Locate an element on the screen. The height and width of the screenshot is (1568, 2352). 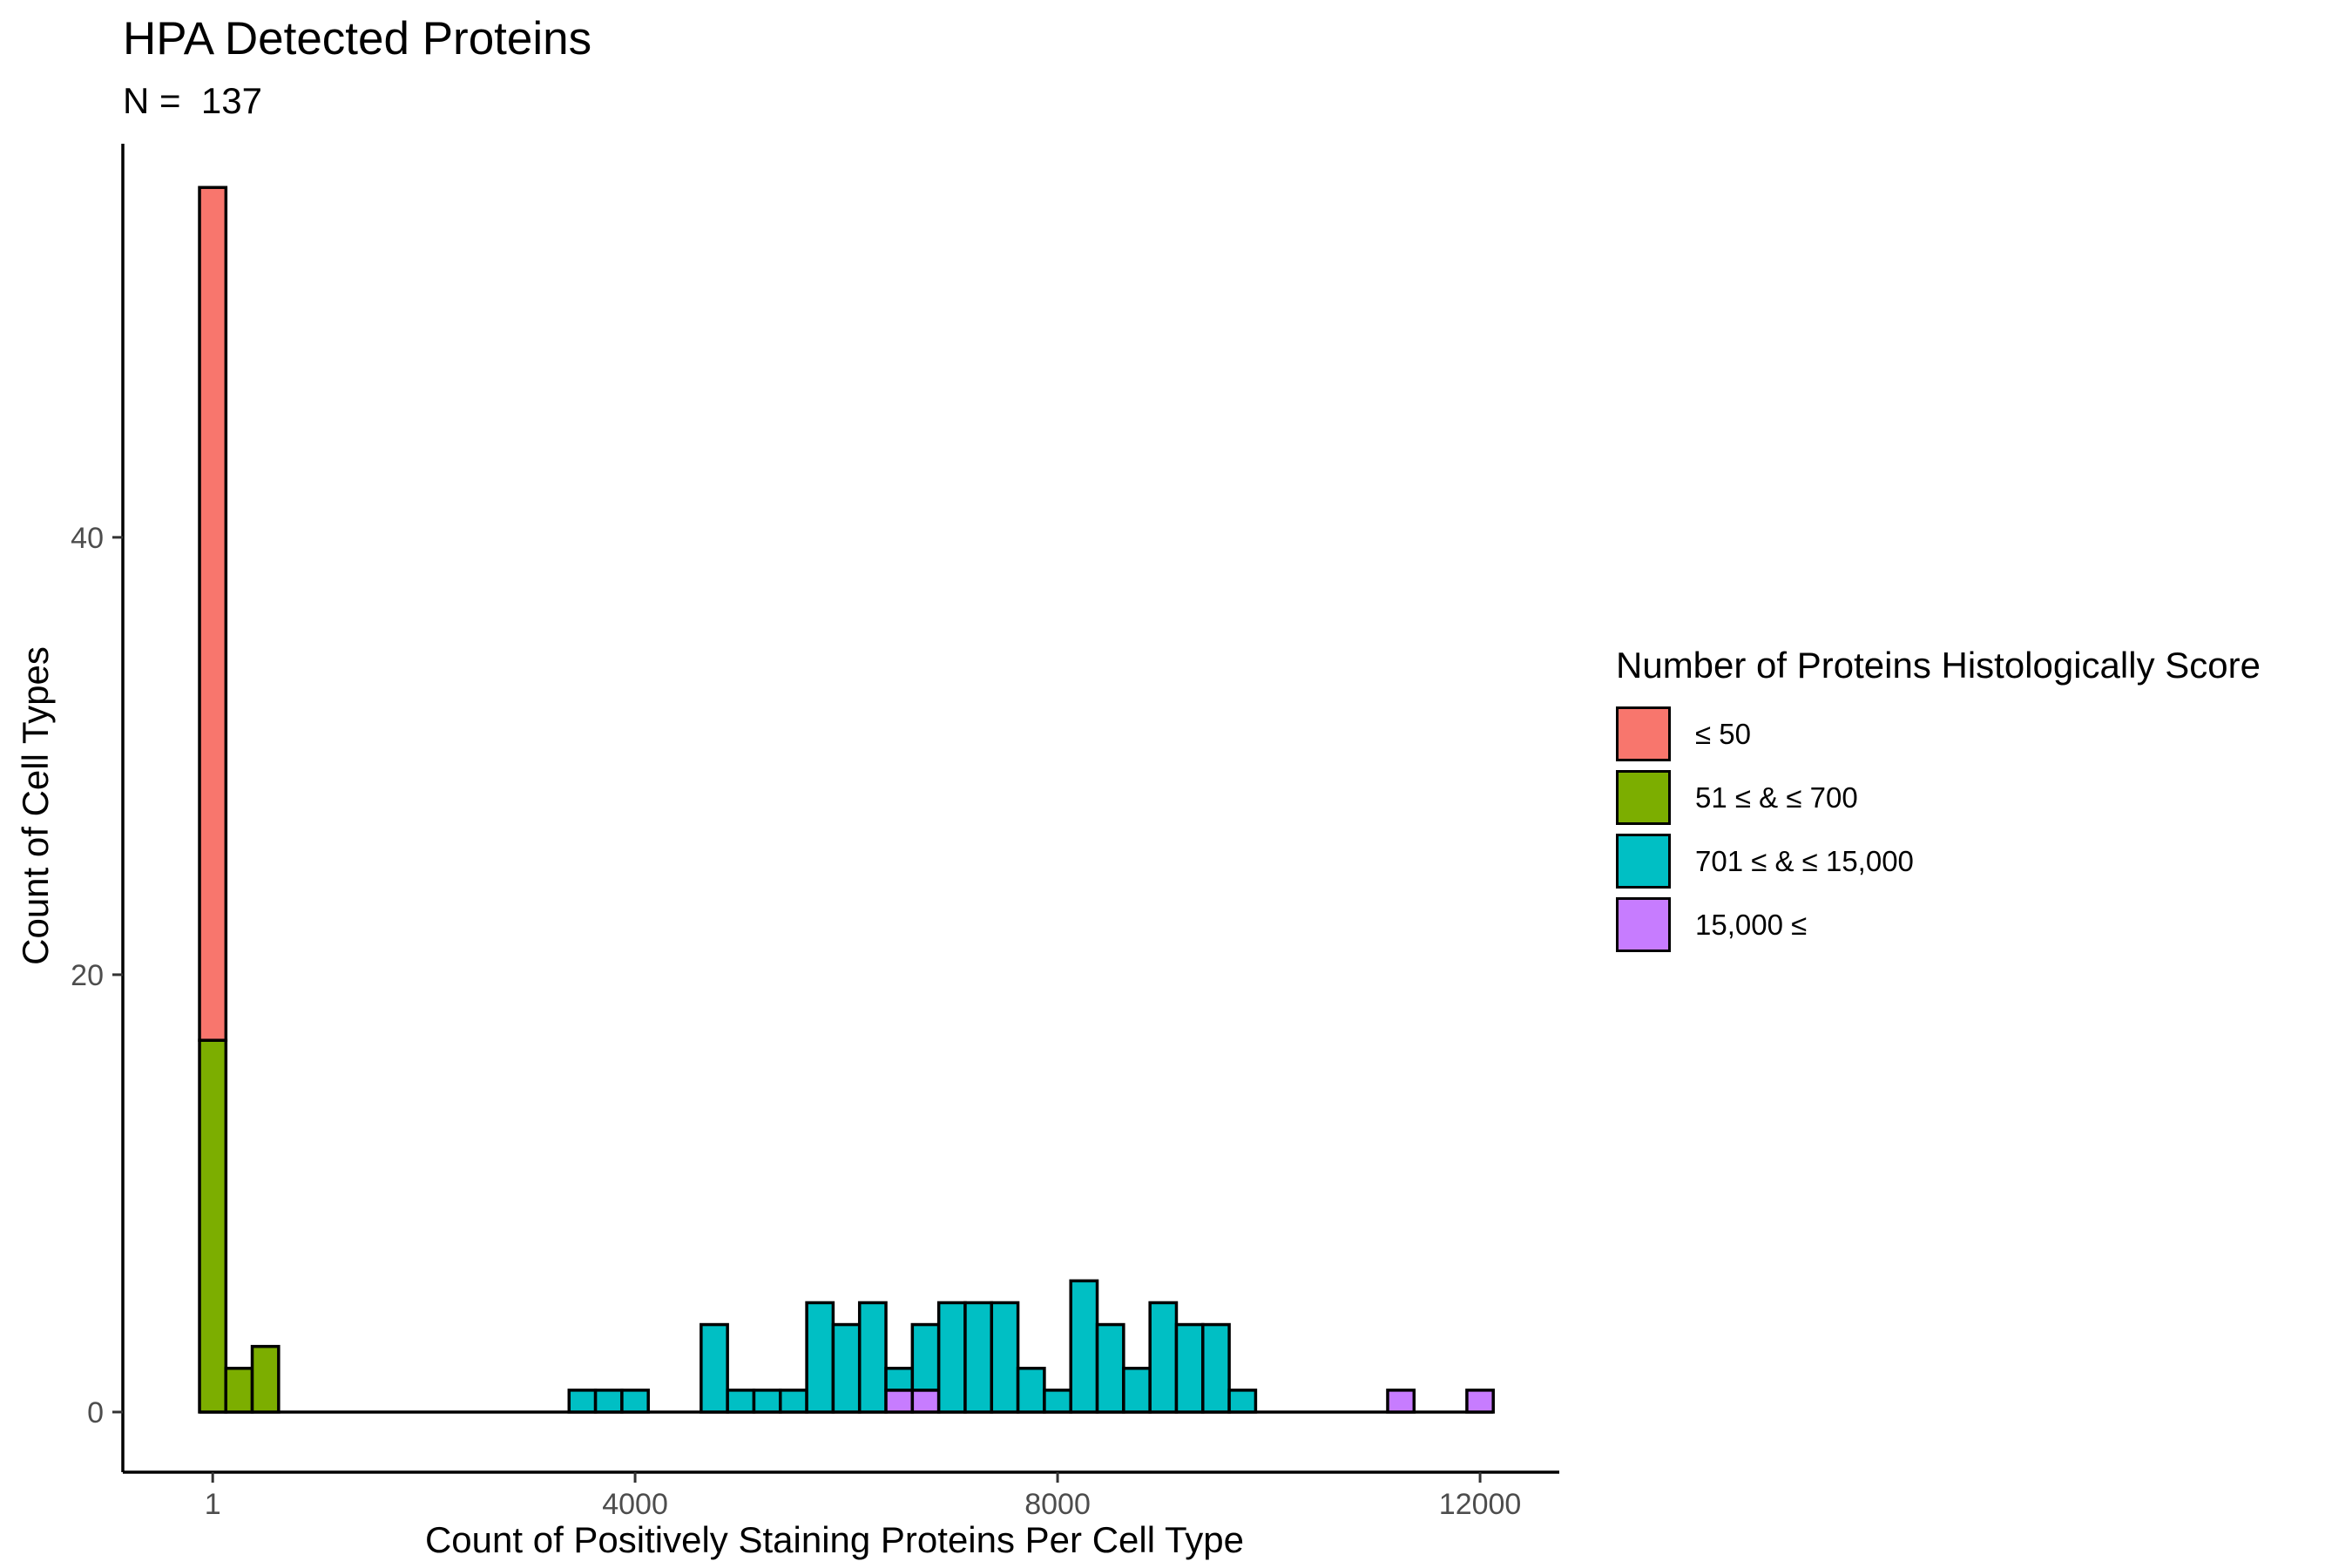
x-tick-label: 8000 is located at coordinates (1057, 1504).